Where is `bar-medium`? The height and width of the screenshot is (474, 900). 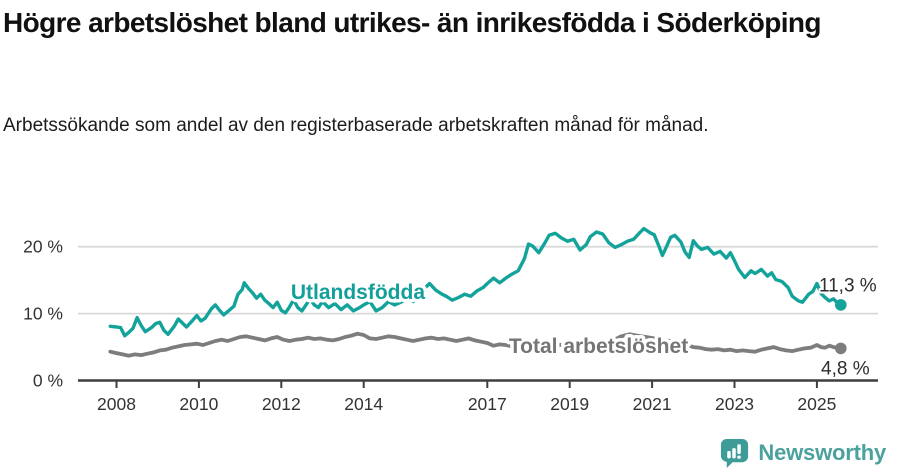
bar-medium is located at coordinates (734, 453).